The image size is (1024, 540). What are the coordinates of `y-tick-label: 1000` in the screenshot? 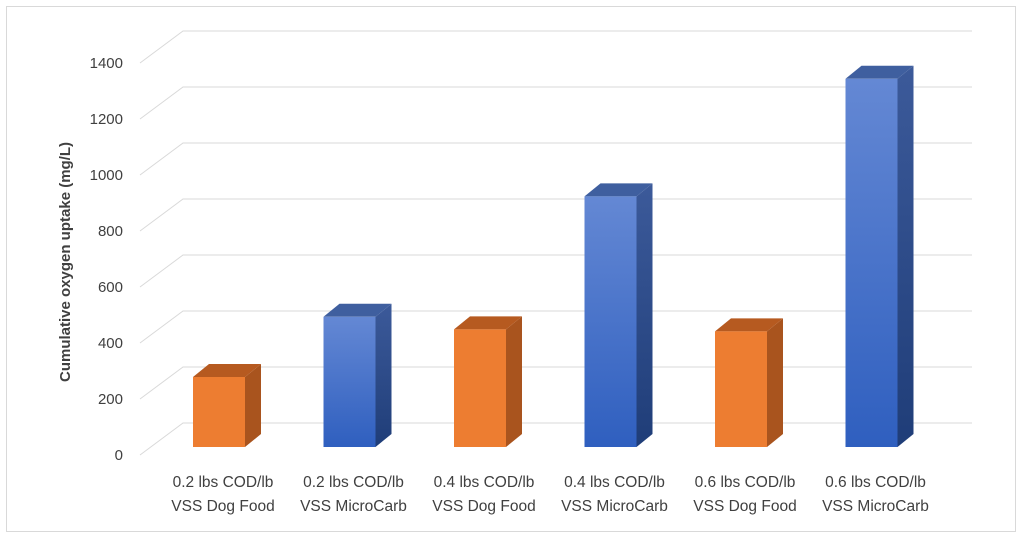 It's located at (106, 175).